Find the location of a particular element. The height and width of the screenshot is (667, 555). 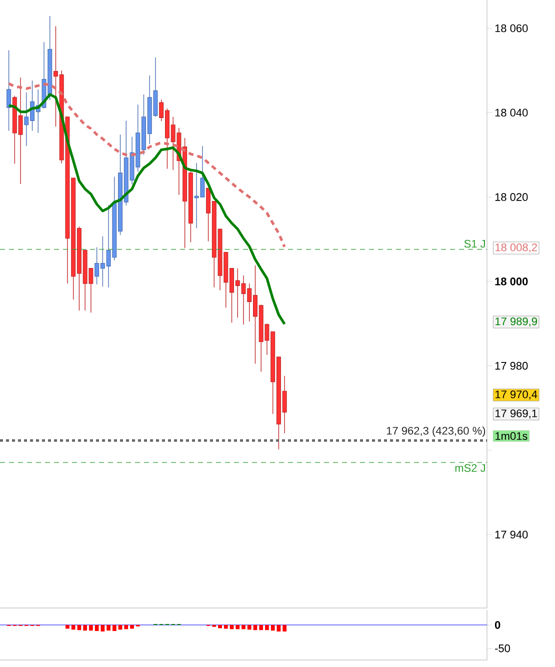

y-tick-label: 0 is located at coordinates (497, 625).